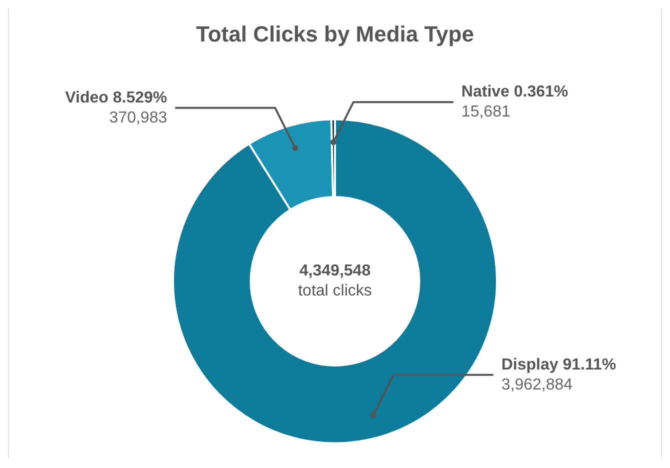  Describe the element at coordinates (335, 291) in the screenshot. I see `text: total clicks` at that location.